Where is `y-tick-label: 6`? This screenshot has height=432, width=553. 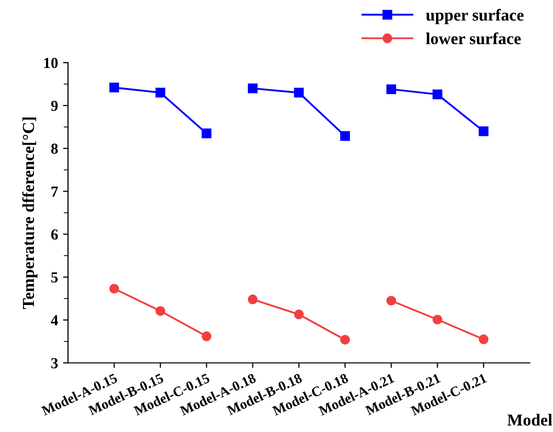 y-tick-label: 6 is located at coordinates (54, 234).